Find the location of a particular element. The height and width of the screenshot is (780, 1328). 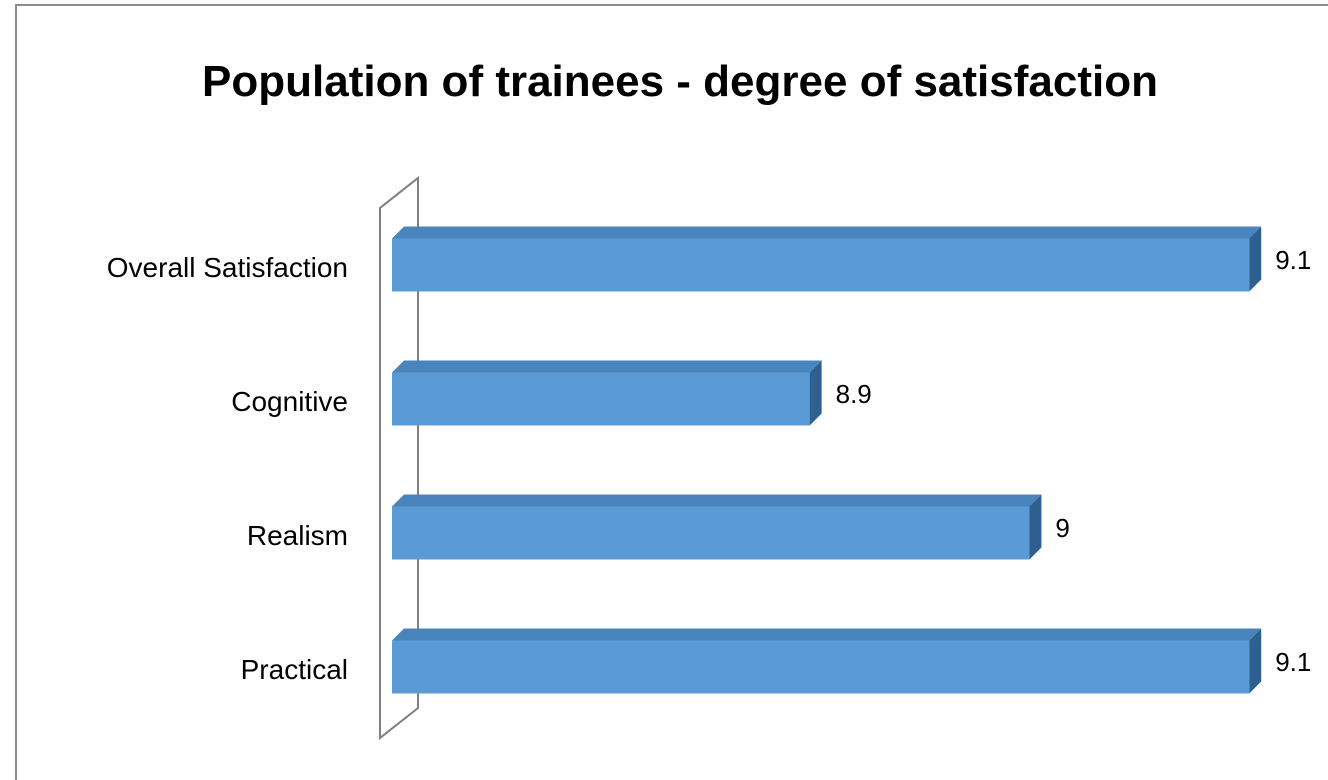

category-label: Practical is located at coordinates (294, 669).